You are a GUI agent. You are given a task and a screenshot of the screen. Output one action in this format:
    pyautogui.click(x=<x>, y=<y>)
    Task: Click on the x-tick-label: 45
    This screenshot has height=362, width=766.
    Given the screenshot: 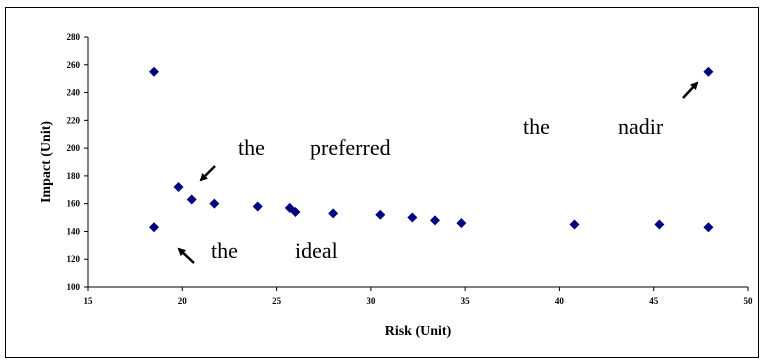 What is the action you would take?
    pyautogui.click(x=654, y=301)
    